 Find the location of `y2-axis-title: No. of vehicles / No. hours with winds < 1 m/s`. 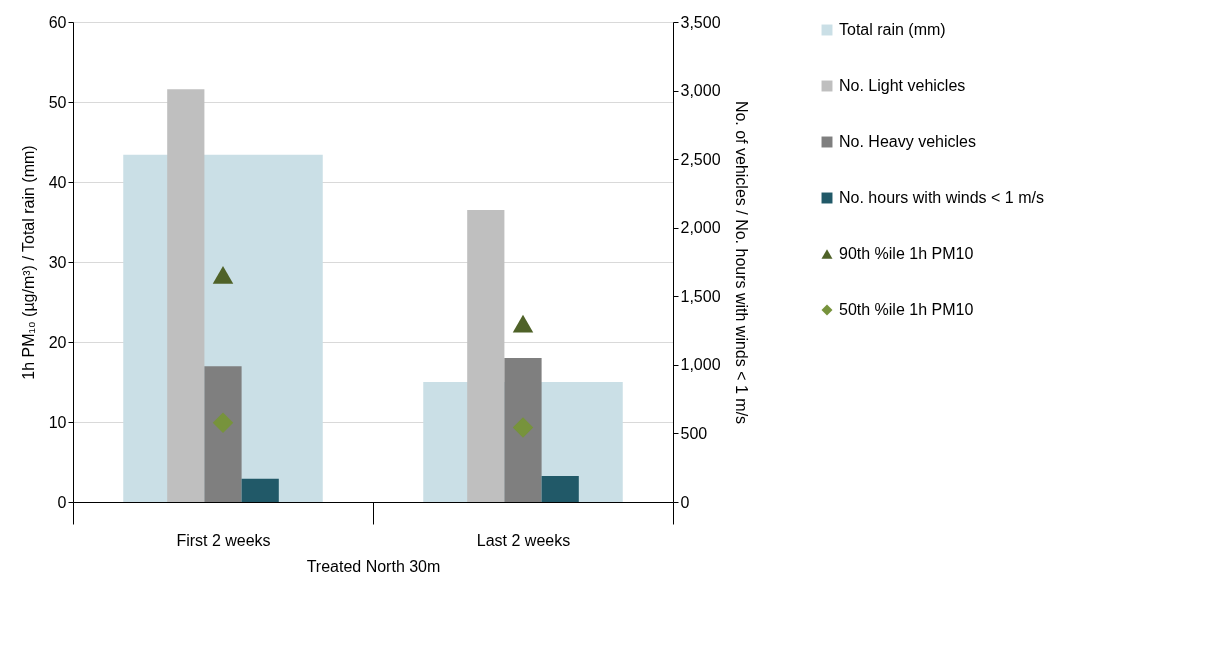

y2-axis-title: No. of vehicles / No. hours with winds < 1 m/s is located at coordinates (741, 262).